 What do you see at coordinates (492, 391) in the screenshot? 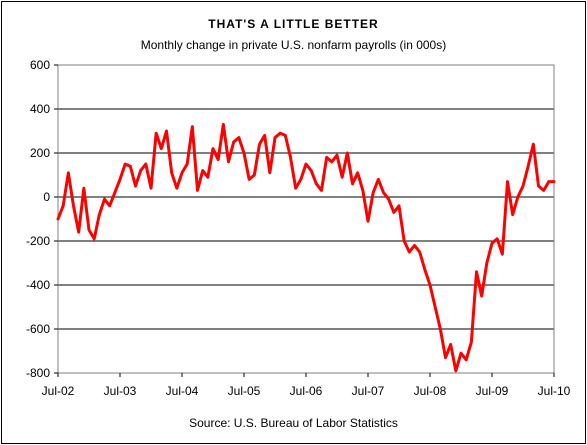
I see `x-tick-label: Jul-09` at bounding box center [492, 391].